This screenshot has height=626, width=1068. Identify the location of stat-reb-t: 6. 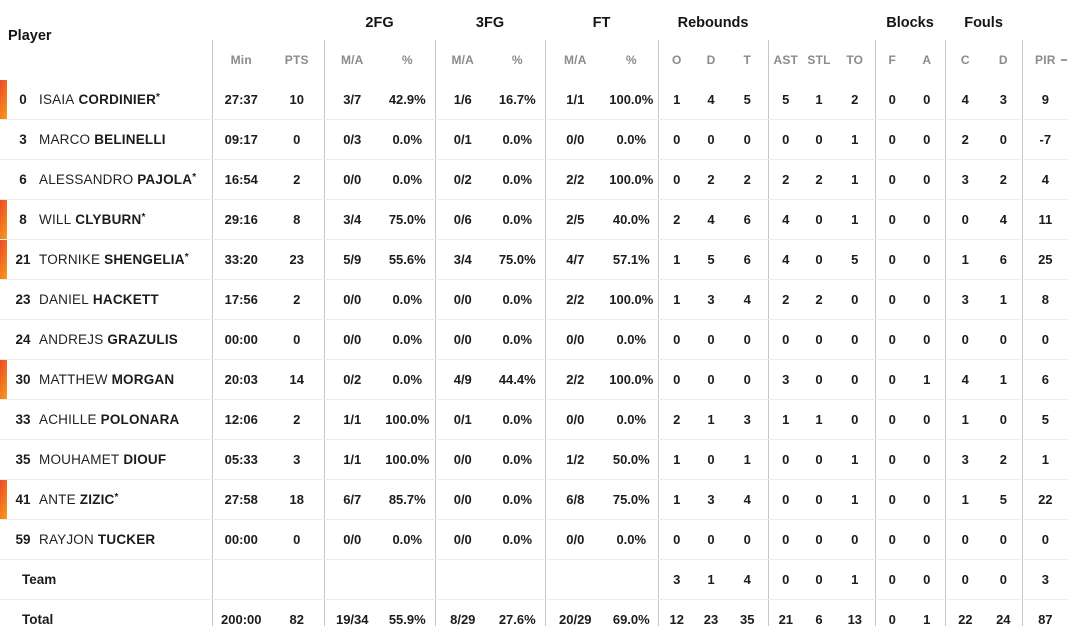
(748, 219).